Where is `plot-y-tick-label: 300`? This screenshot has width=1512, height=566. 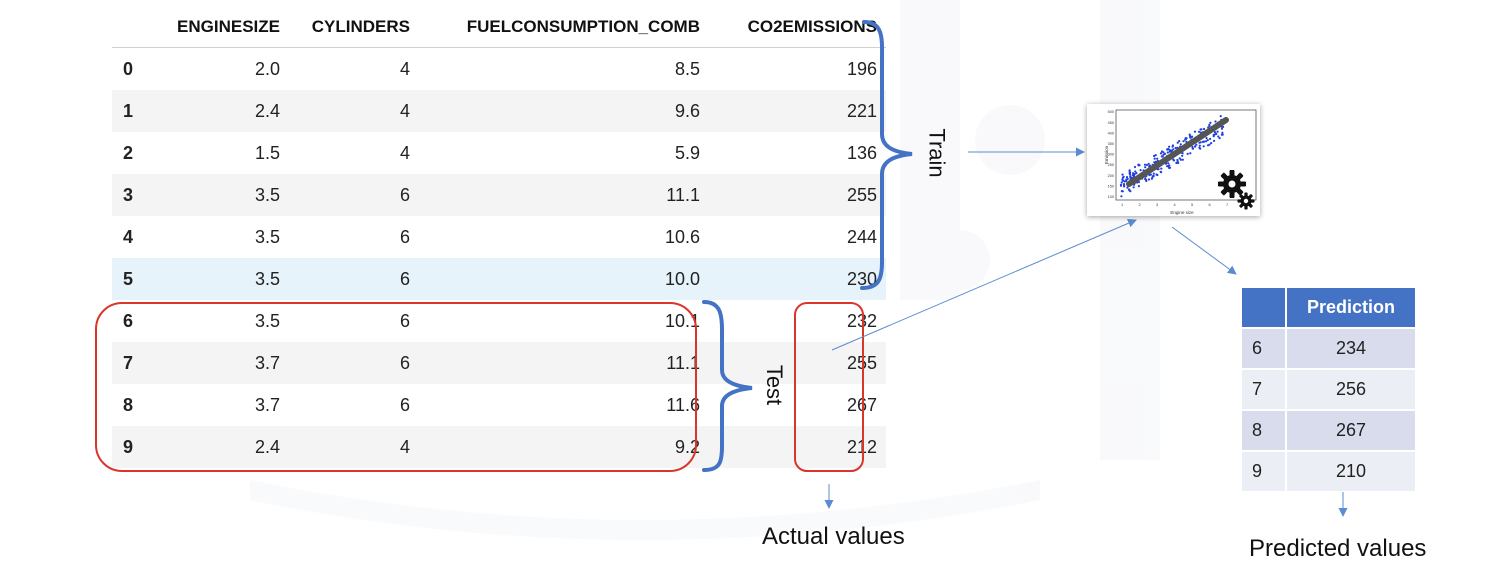 plot-y-tick-label: 300 is located at coordinates (1111, 155).